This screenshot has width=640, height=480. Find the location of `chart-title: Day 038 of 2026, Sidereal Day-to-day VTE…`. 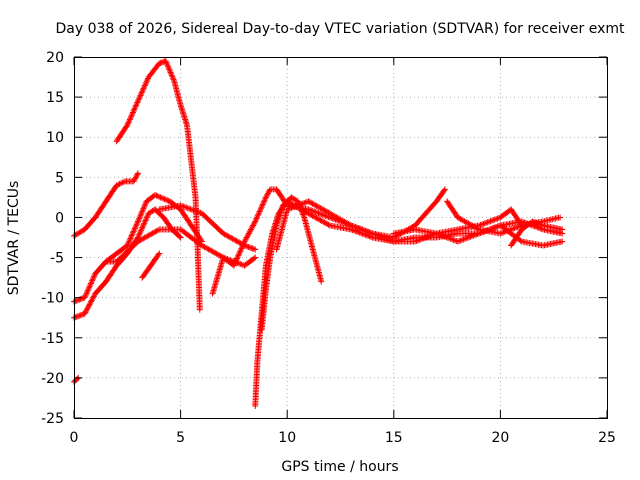

chart-title: Day 038 of 2026, Sidereal Day-to-day VTE… is located at coordinates (341, 29).